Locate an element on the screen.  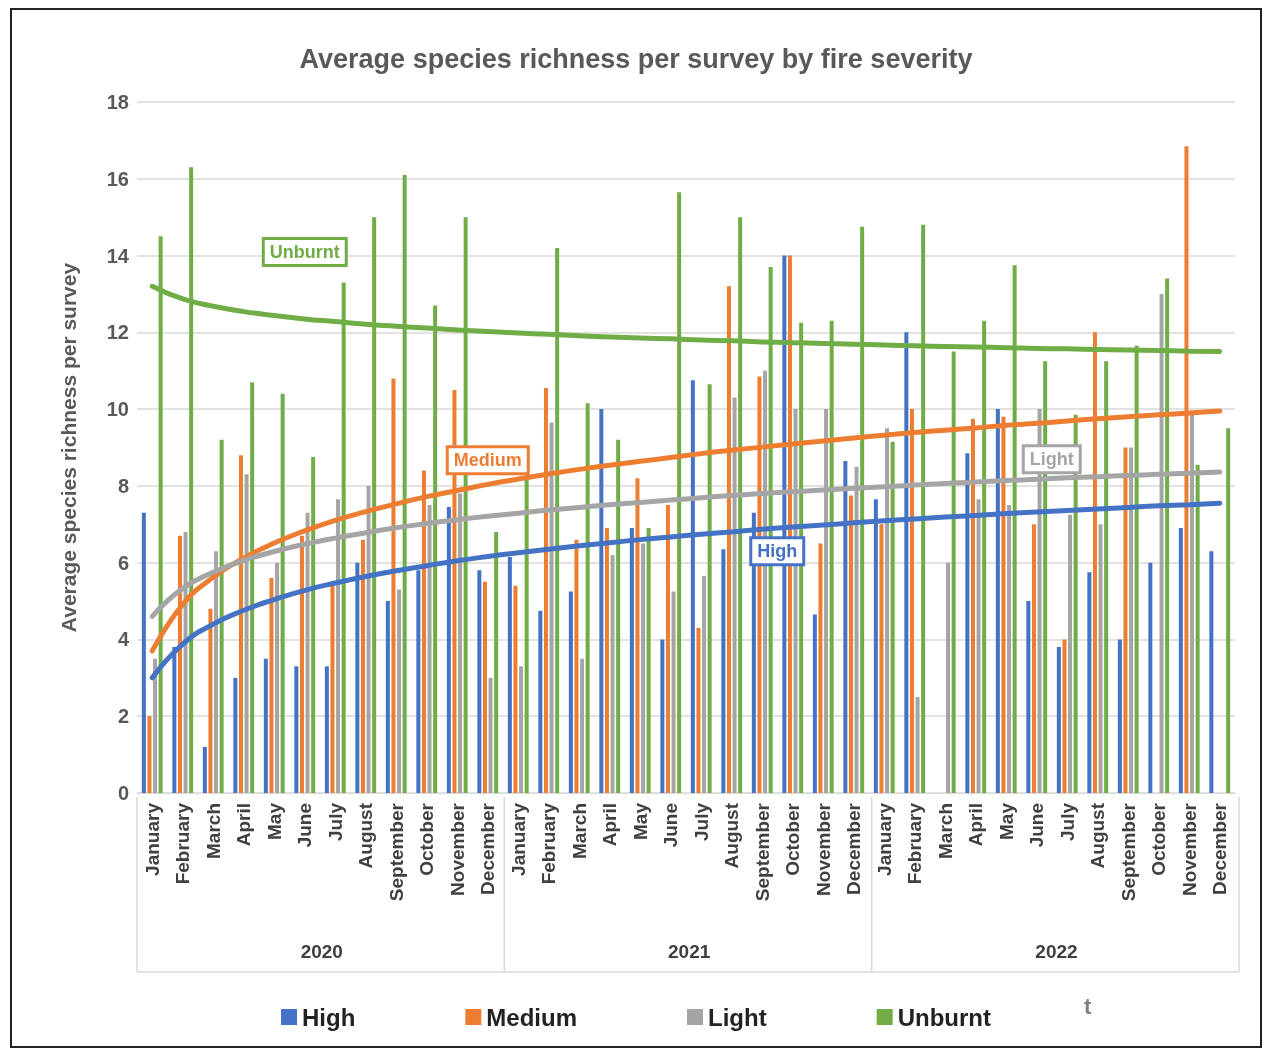
legend-label: Light is located at coordinates (737, 1017).